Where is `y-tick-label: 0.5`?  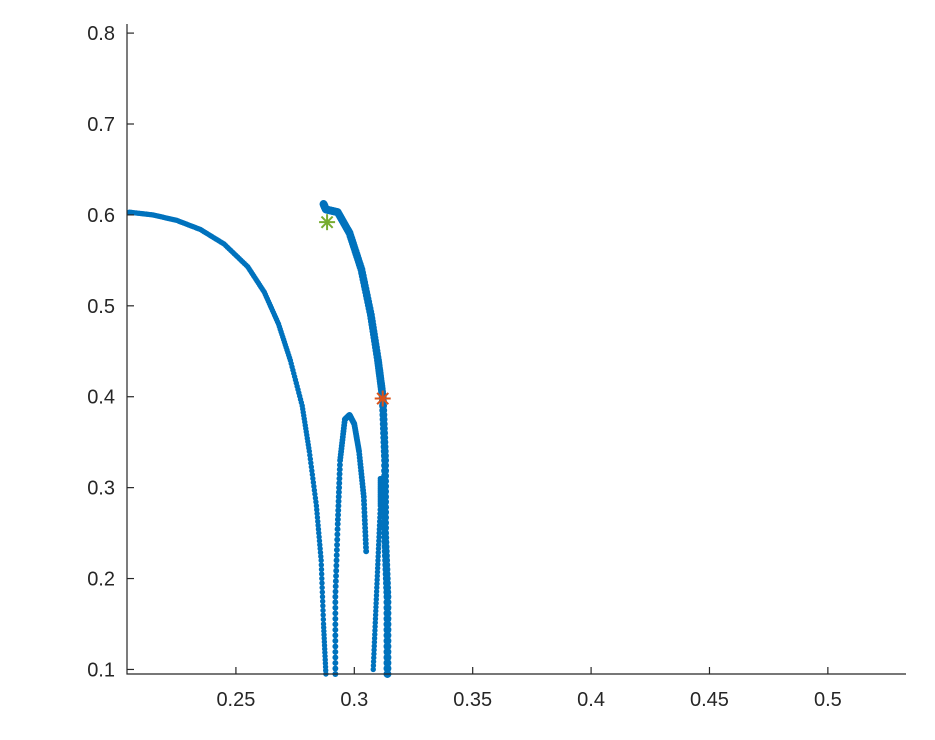
y-tick-label: 0.5 is located at coordinates (101, 307).